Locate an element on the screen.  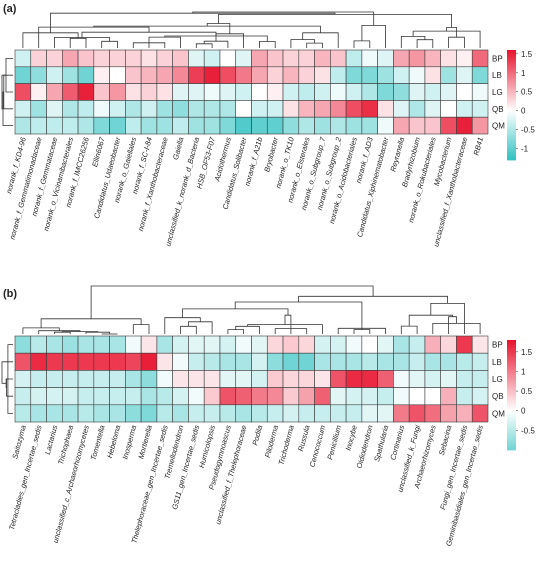
column-label: Saitozyma is located at coordinates (19, 442).